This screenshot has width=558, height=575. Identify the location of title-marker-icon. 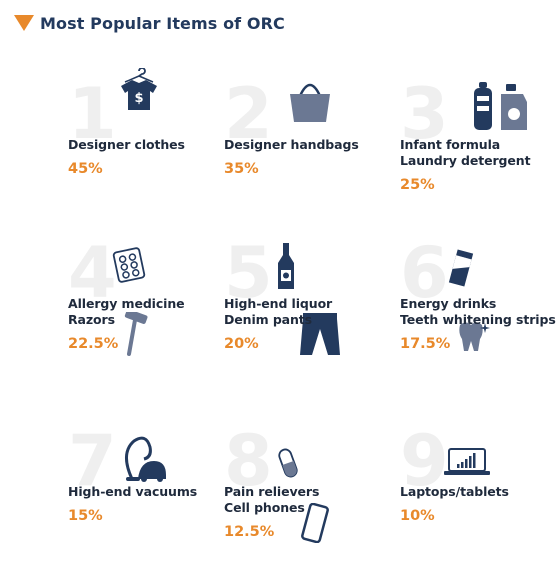
(24, 23).